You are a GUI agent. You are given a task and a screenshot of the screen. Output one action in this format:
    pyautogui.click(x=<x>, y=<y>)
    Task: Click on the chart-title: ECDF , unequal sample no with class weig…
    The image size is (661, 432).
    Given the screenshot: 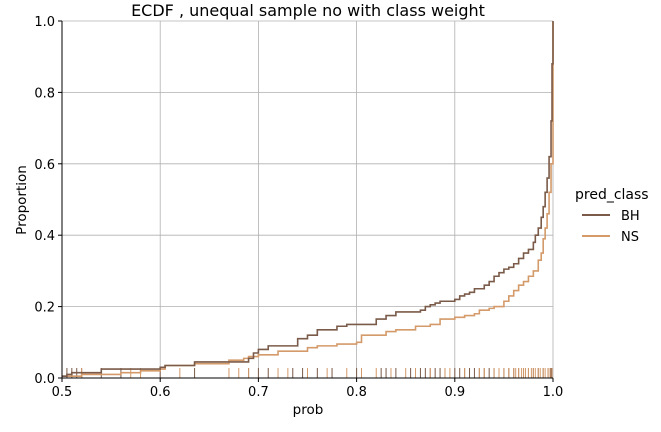 What is the action you would take?
    pyautogui.click(x=308, y=10)
    